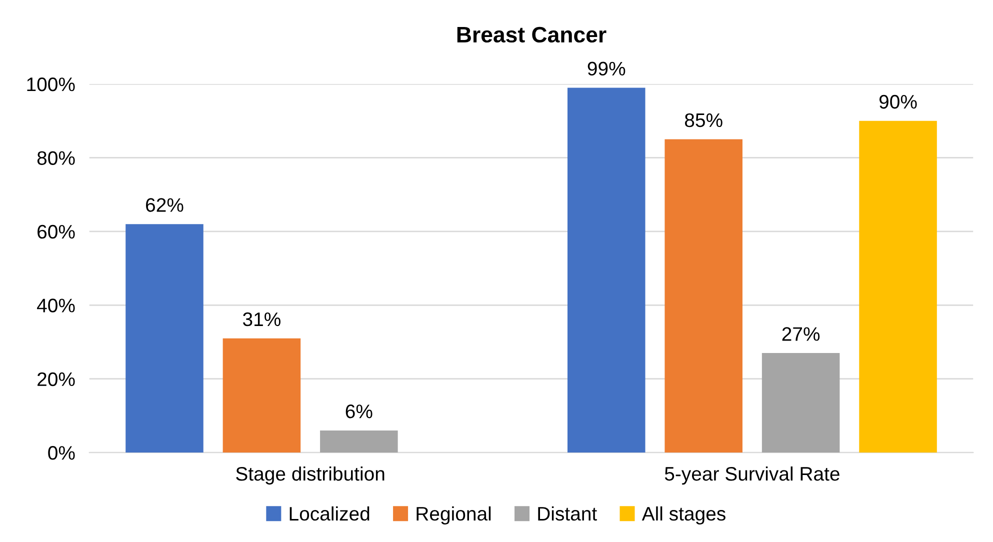 The image size is (993, 542). I want to click on y-tick-label: 100%, so click(51, 84).